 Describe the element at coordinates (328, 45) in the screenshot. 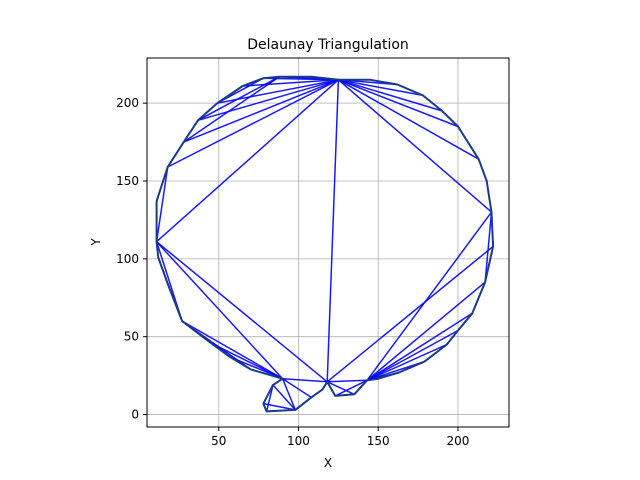

I see `chart-title: Delaunay Triangulation` at that location.